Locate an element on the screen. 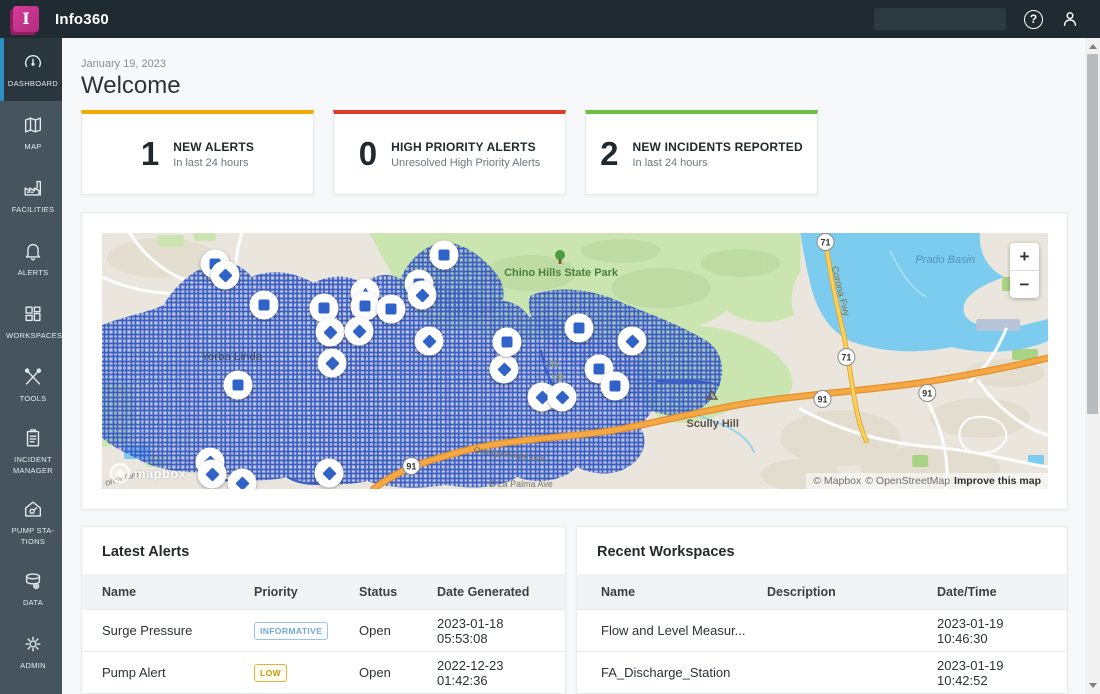 The width and height of the screenshot is (1100, 694). recent-workspaces-title: Recent Workspaces is located at coordinates (666, 552).